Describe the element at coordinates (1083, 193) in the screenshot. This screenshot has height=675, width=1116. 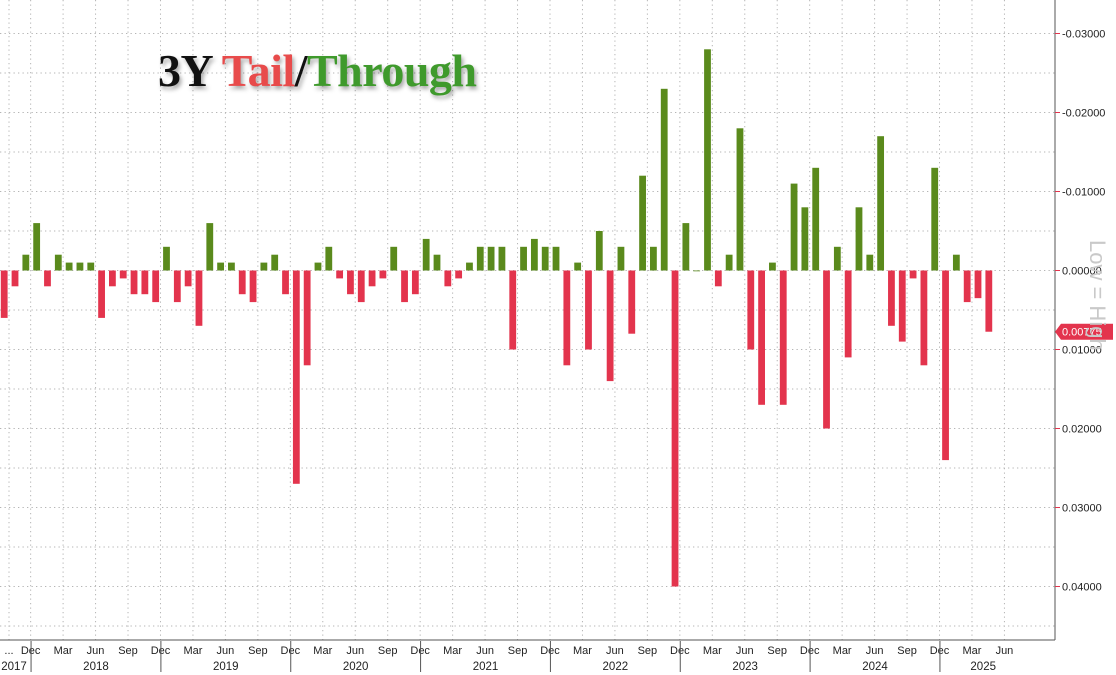
I see `y-tick-label: -0.01000` at that location.